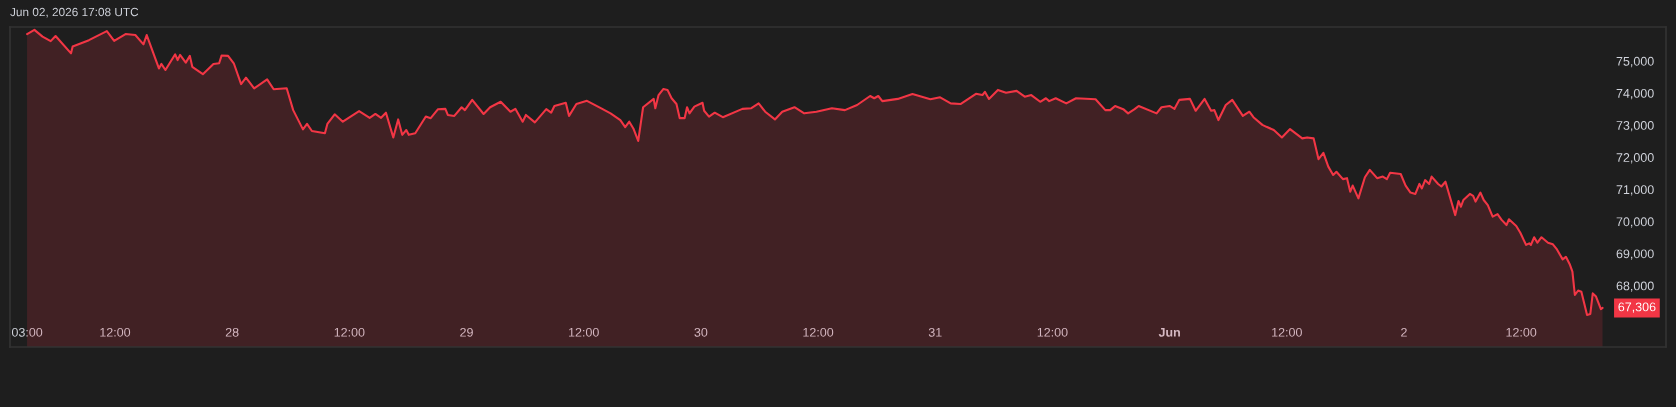 The width and height of the screenshot is (1676, 407). Describe the element at coordinates (1635, 126) in the screenshot. I see `y-tick-label: 73,000` at that location.